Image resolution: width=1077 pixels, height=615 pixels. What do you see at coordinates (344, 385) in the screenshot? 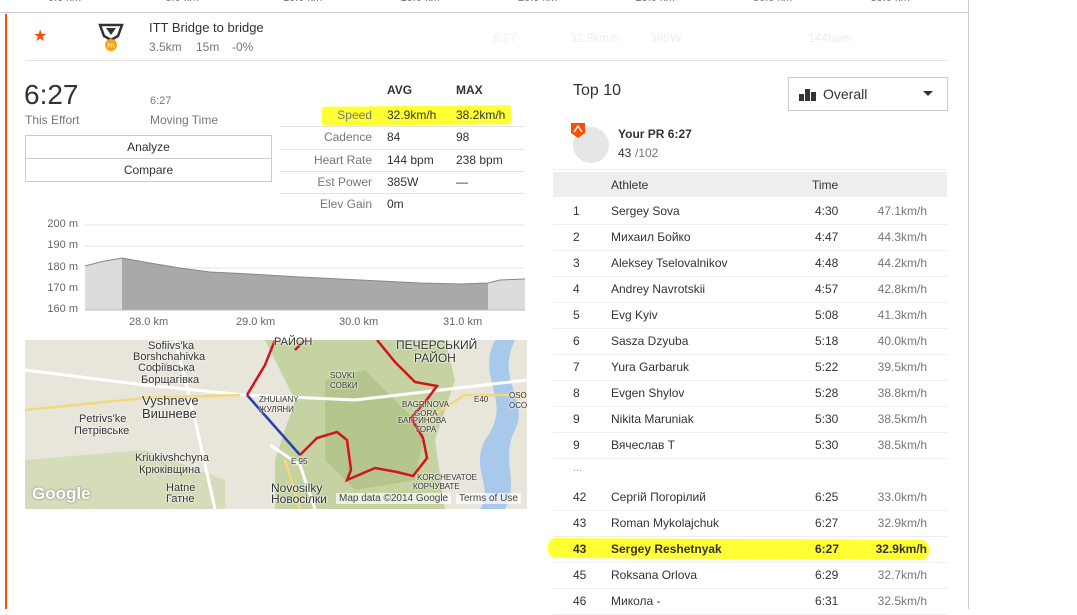
I see `map-label: СОВКИ` at bounding box center [344, 385].